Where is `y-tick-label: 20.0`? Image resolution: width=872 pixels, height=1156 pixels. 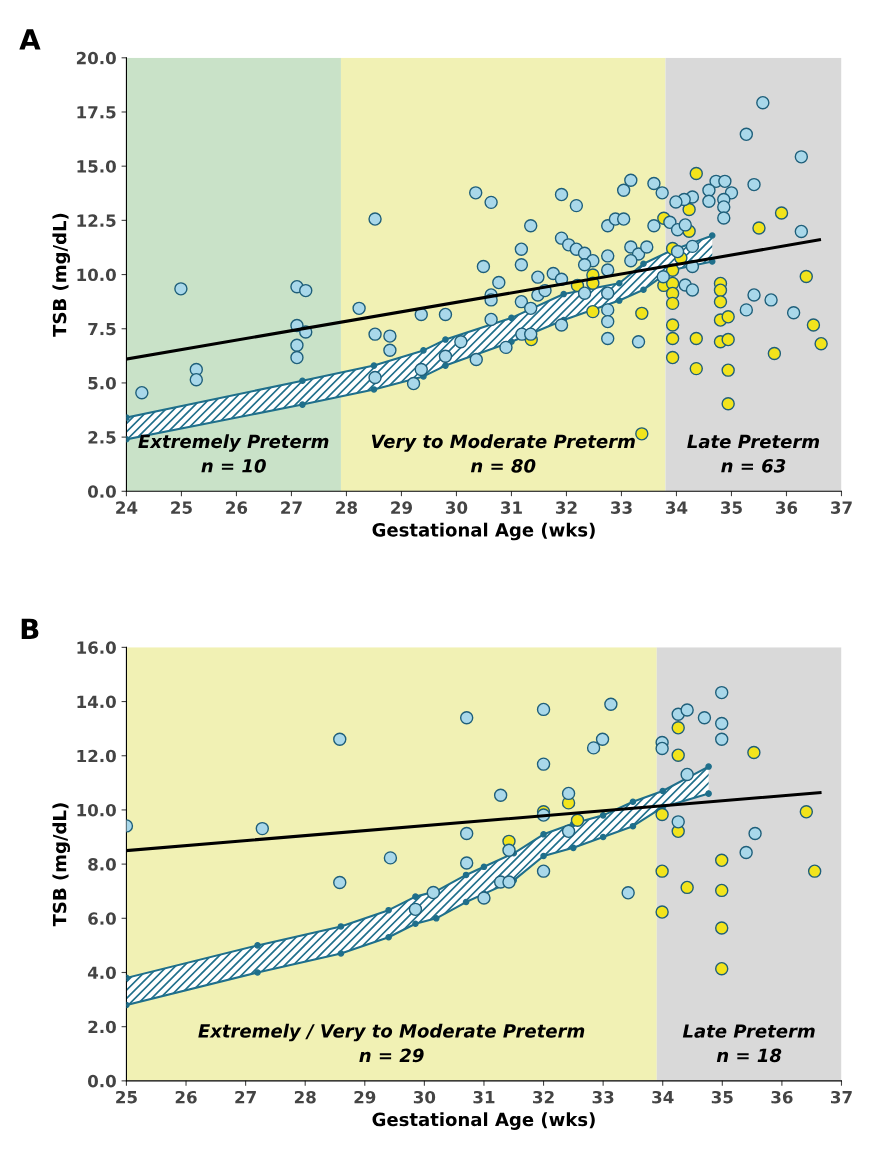 y-tick-label: 20.0 is located at coordinates (96, 58).